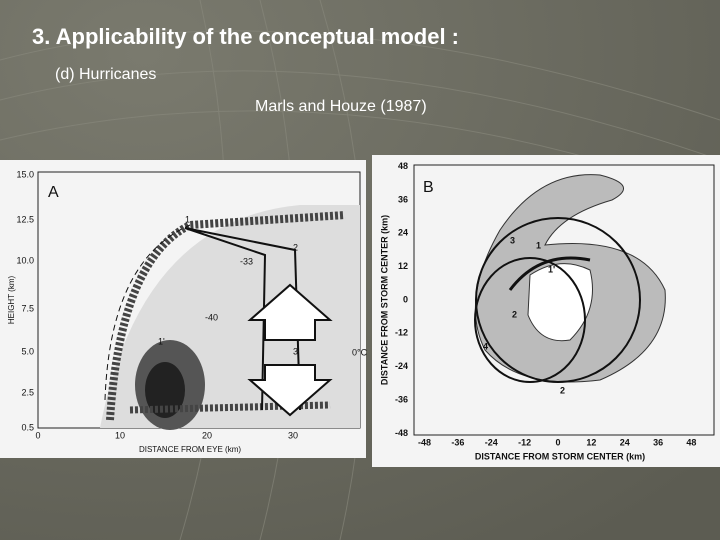 This screenshot has height=545, width=720. I want to click on x-tick-label: -48, so click(424, 442).